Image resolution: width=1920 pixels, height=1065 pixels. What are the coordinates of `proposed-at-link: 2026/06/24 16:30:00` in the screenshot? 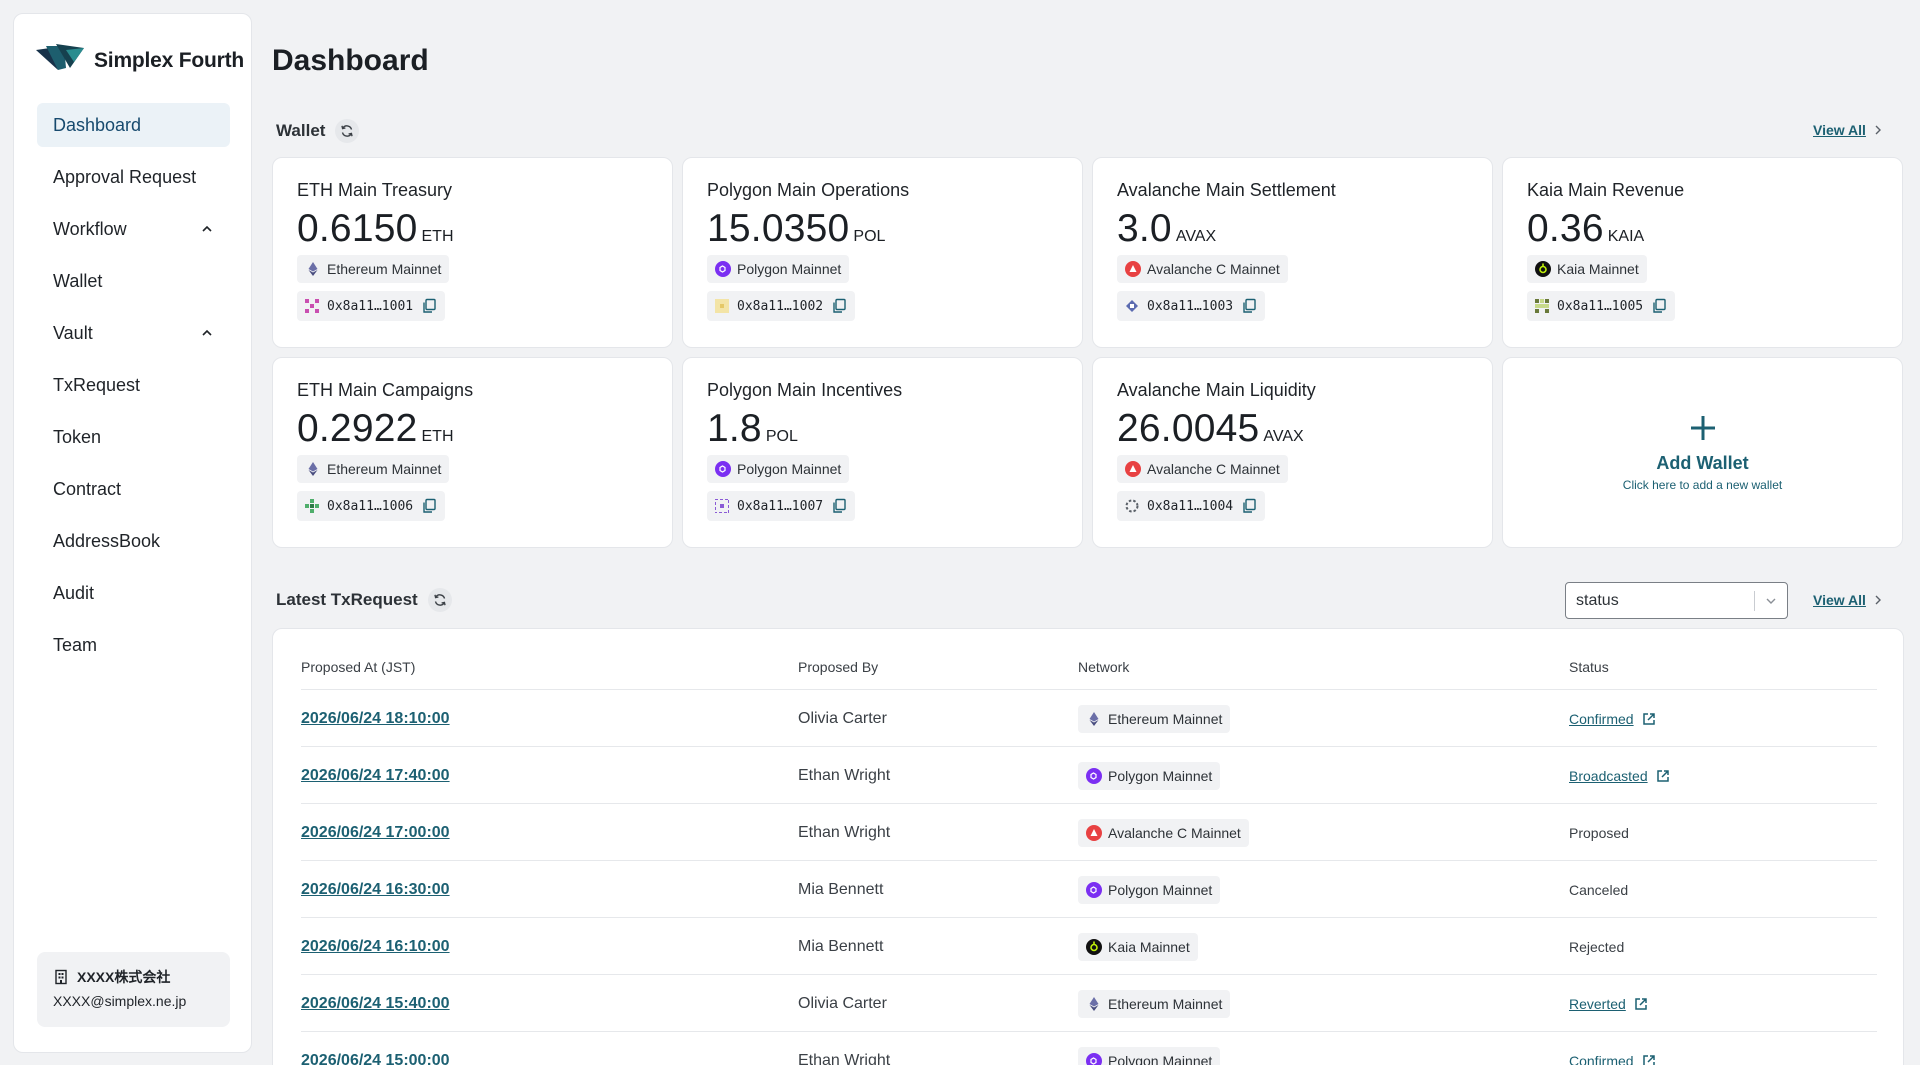 It's located at (375, 889).